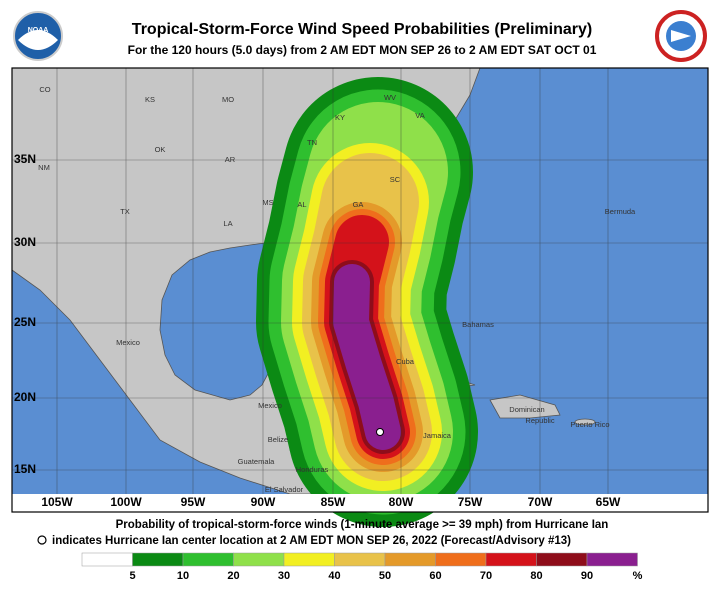 The height and width of the screenshot is (597, 720). Describe the element at coordinates (437, 435) in the screenshot. I see `place-label: Jamaica` at that location.